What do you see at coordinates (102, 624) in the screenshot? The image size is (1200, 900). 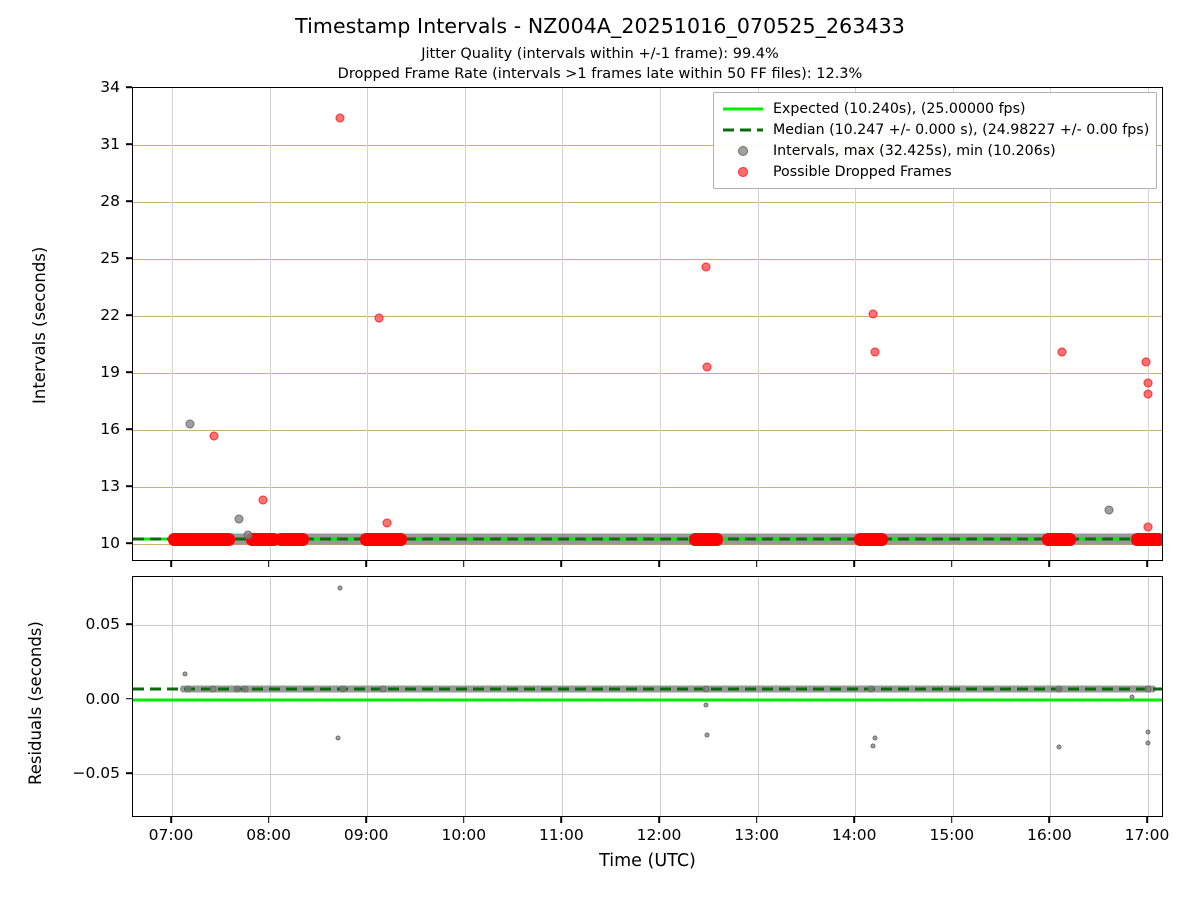 I see `residuals-y-tick-label: 0.05` at bounding box center [102, 624].